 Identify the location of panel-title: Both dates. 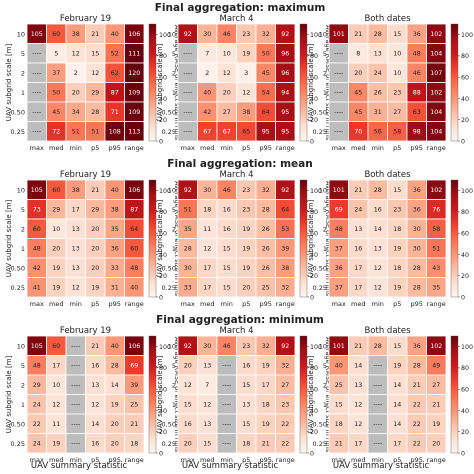
(387, 19).